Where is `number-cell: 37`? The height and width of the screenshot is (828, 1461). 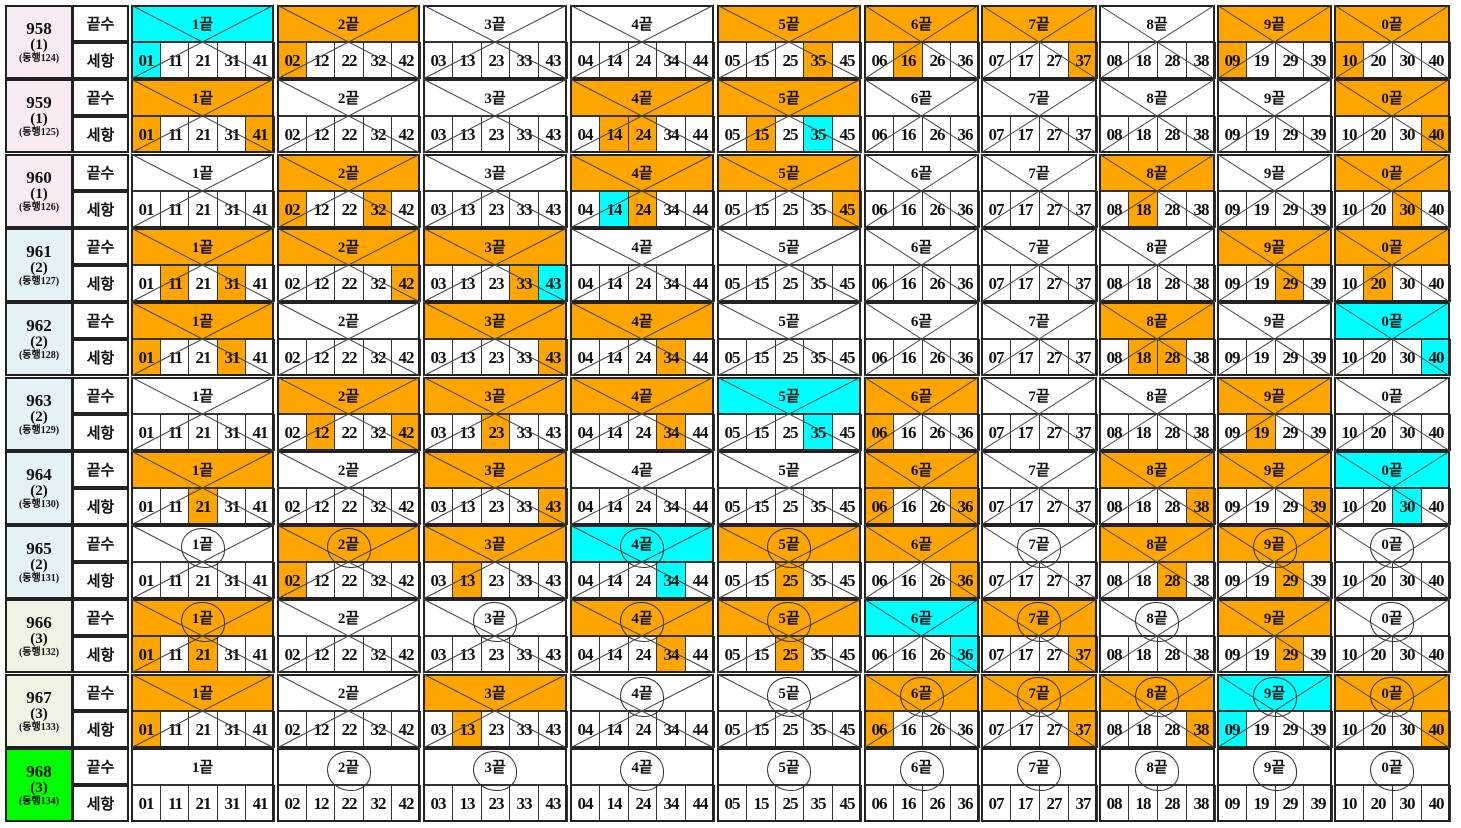
number-cell: 37 is located at coordinates (1083, 357).